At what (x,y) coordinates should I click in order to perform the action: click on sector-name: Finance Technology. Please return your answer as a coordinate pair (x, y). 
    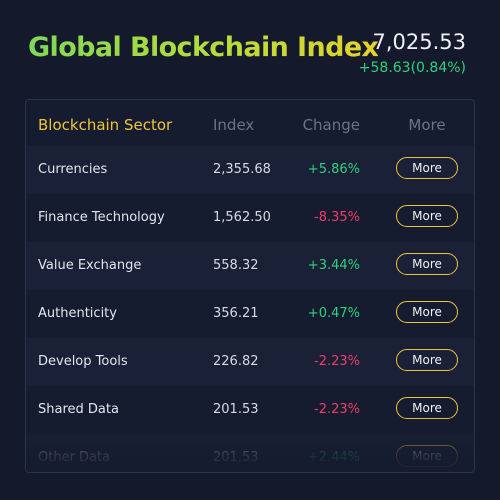
    Looking at the image, I should click on (101, 217).